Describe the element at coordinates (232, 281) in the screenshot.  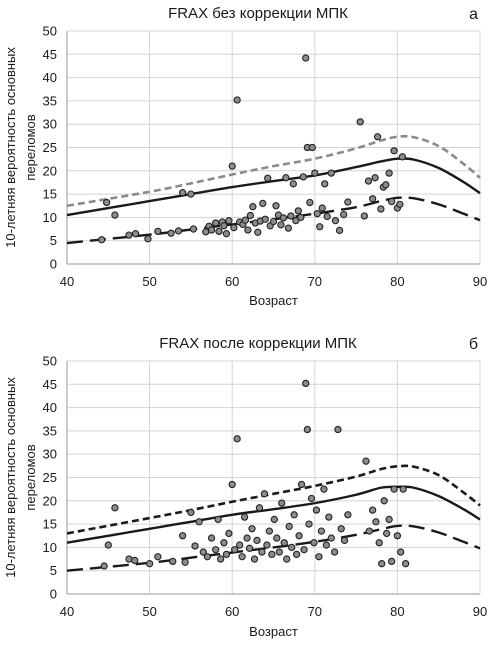
I see `x-tick-label: 60` at that location.